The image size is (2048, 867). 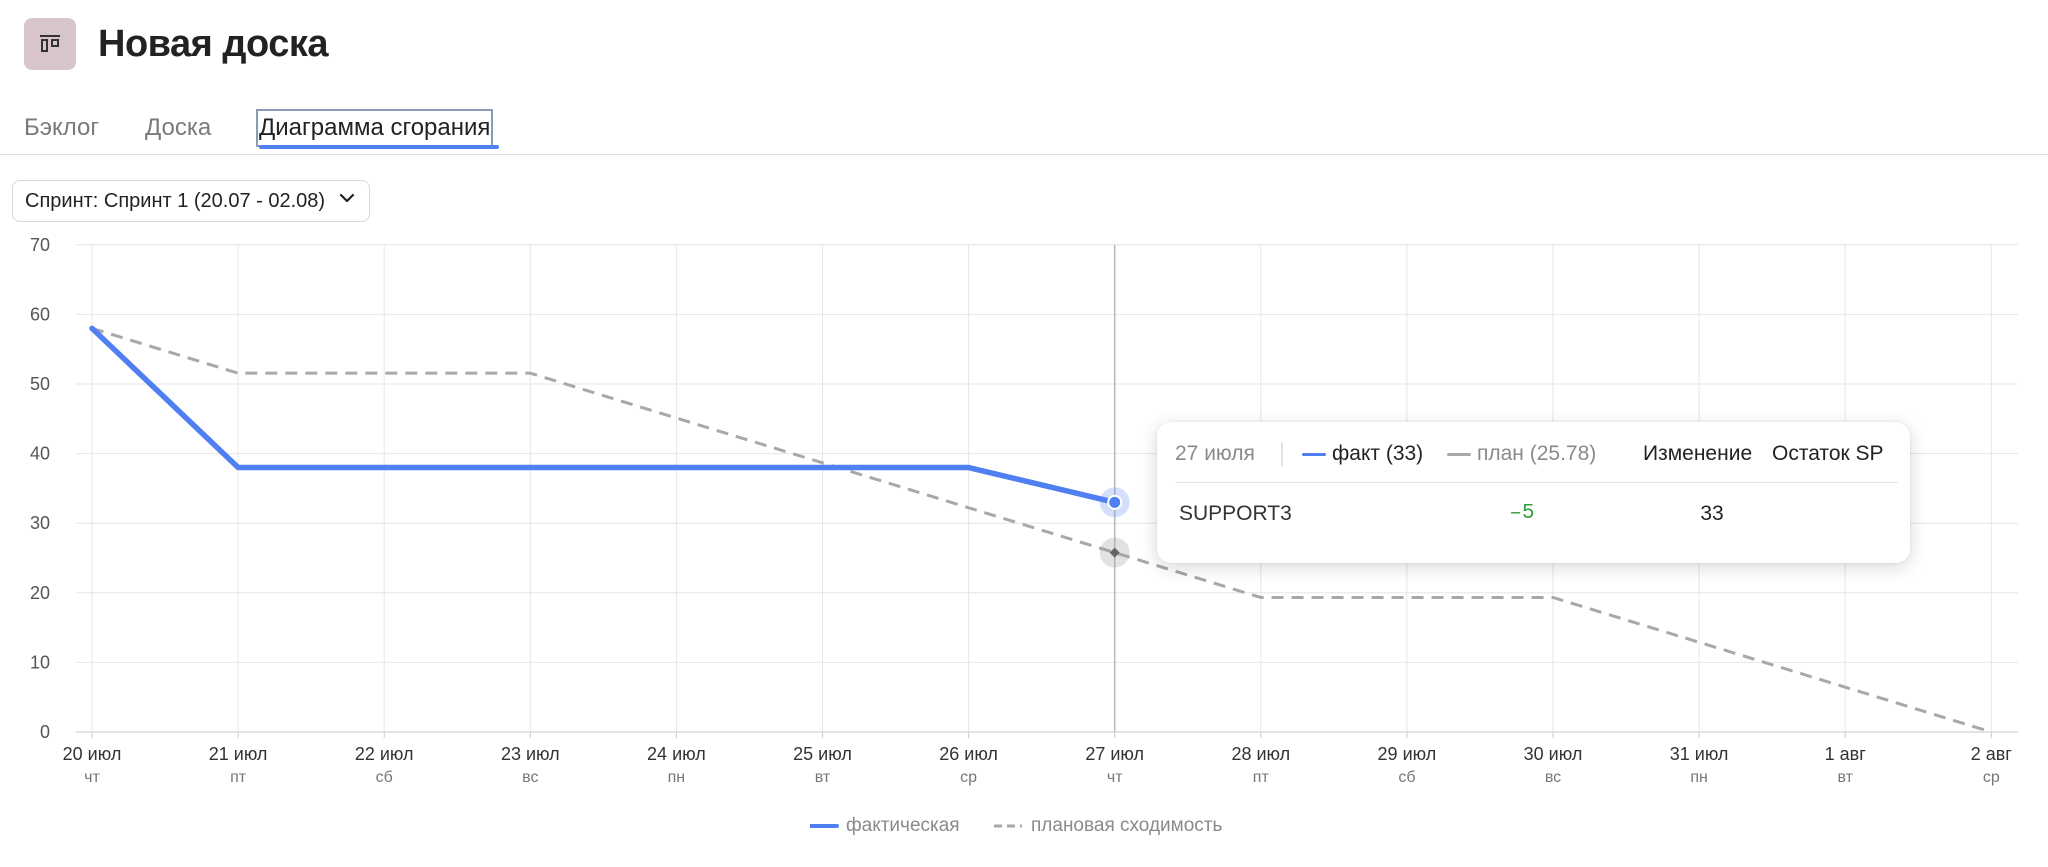 What do you see at coordinates (1699, 754) in the screenshot?
I see `x-tick-label: 31 июл` at bounding box center [1699, 754].